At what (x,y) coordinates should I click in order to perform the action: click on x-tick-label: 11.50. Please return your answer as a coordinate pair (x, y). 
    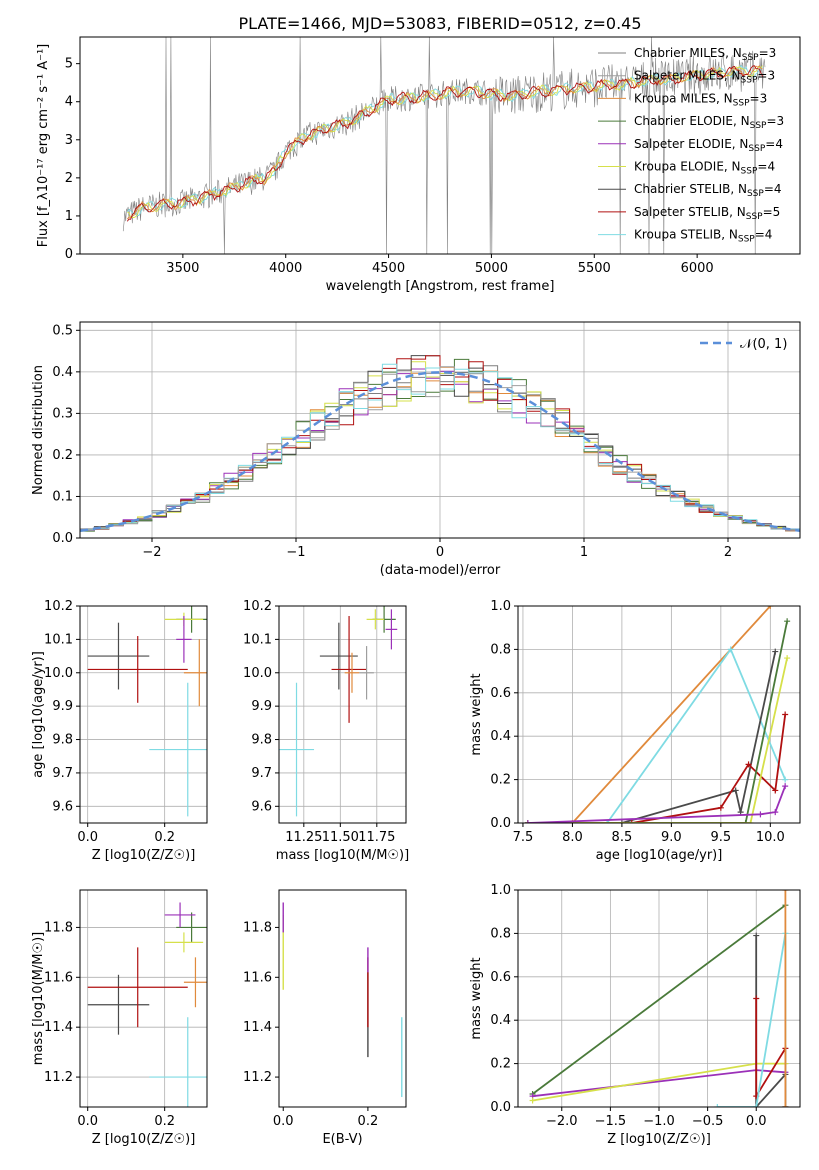
    Looking at the image, I should click on (340, 837).